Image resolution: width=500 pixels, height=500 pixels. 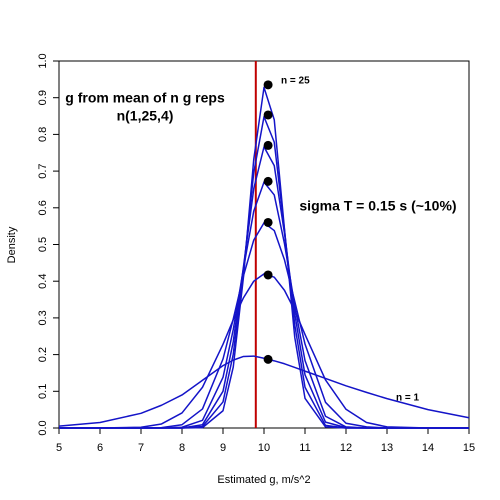 What do you see at coordinates (264, 391) in the screenshot?
I see `density-curve` at bounding box center [264, 391].